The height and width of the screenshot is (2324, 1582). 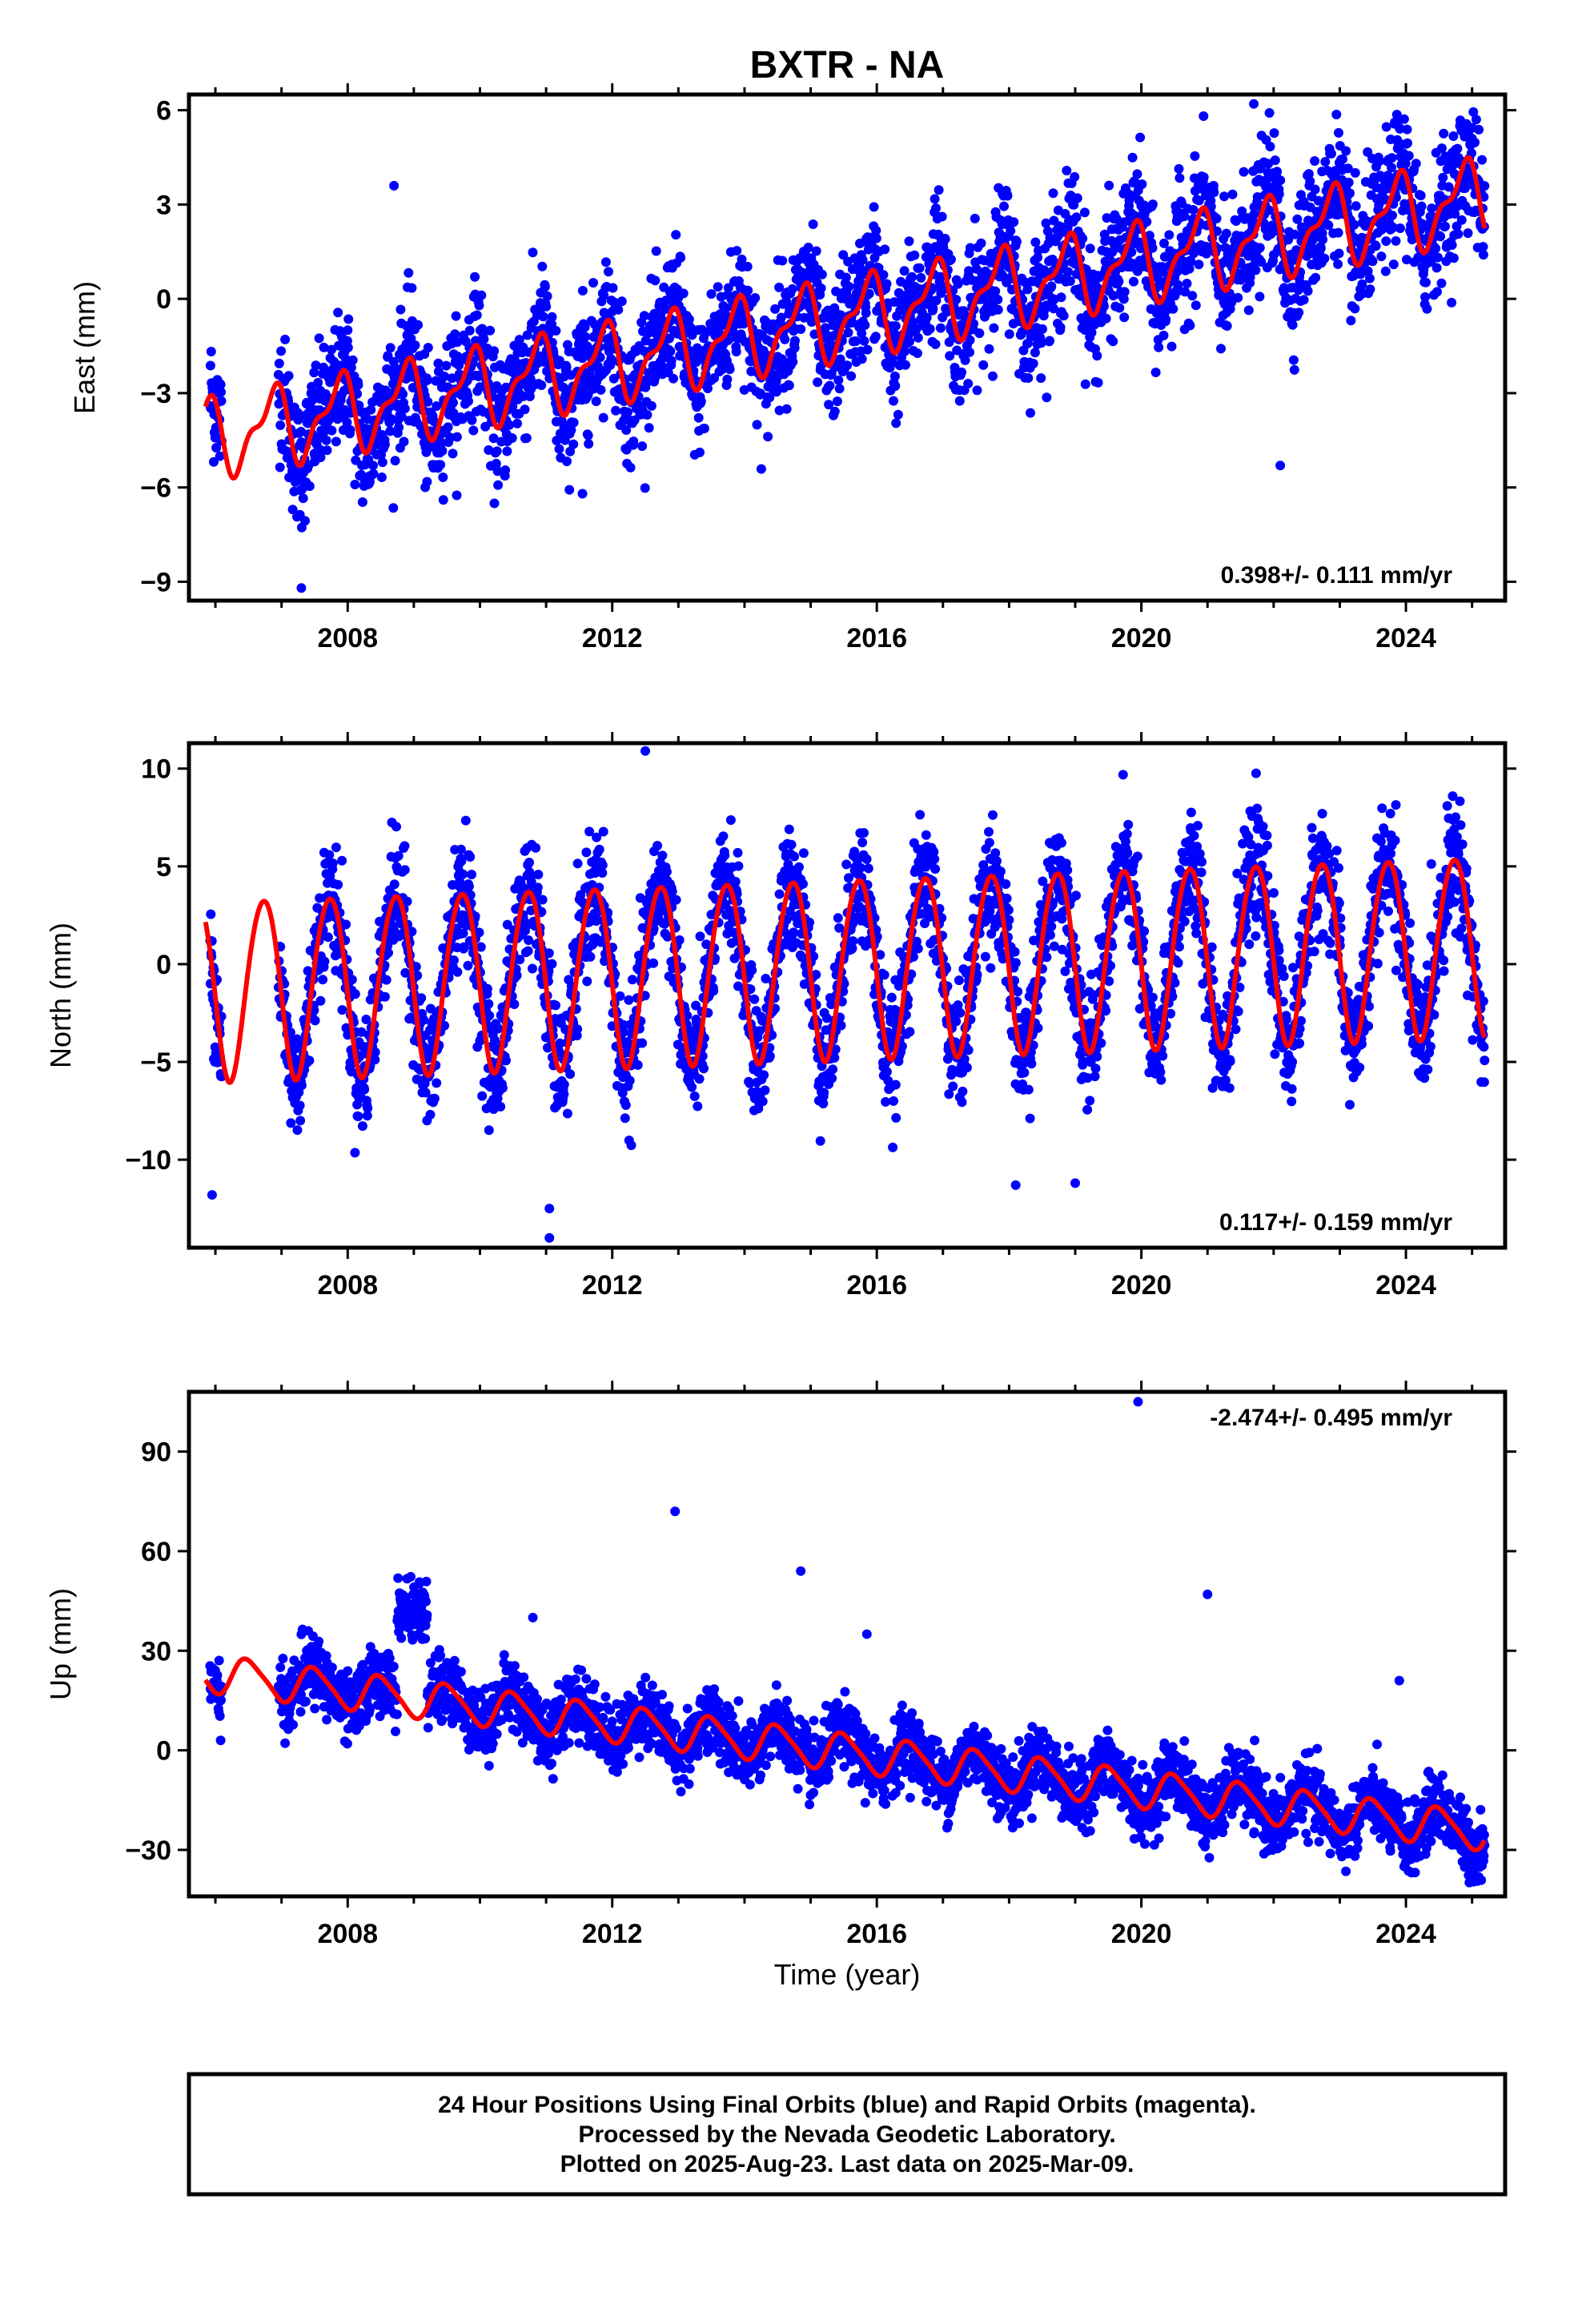 I want to click on east-model-line, so click(x=846, y=318).